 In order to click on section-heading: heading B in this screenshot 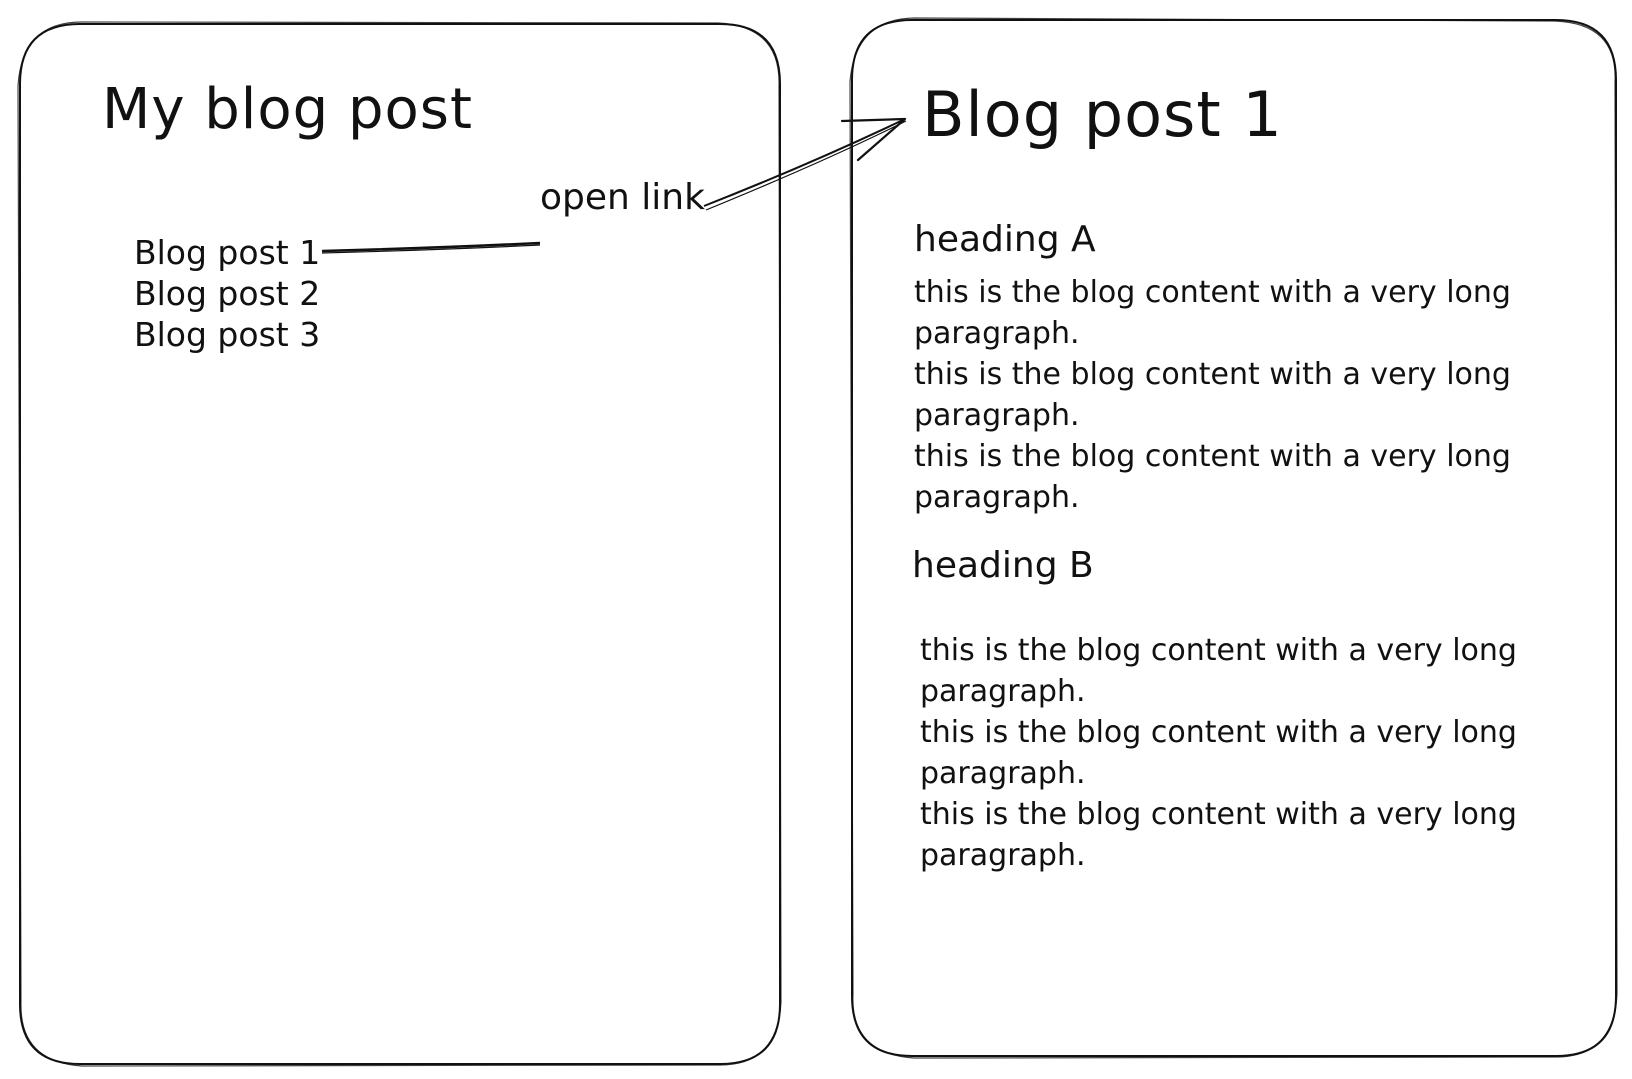, I will do `click(1003, 565)`.